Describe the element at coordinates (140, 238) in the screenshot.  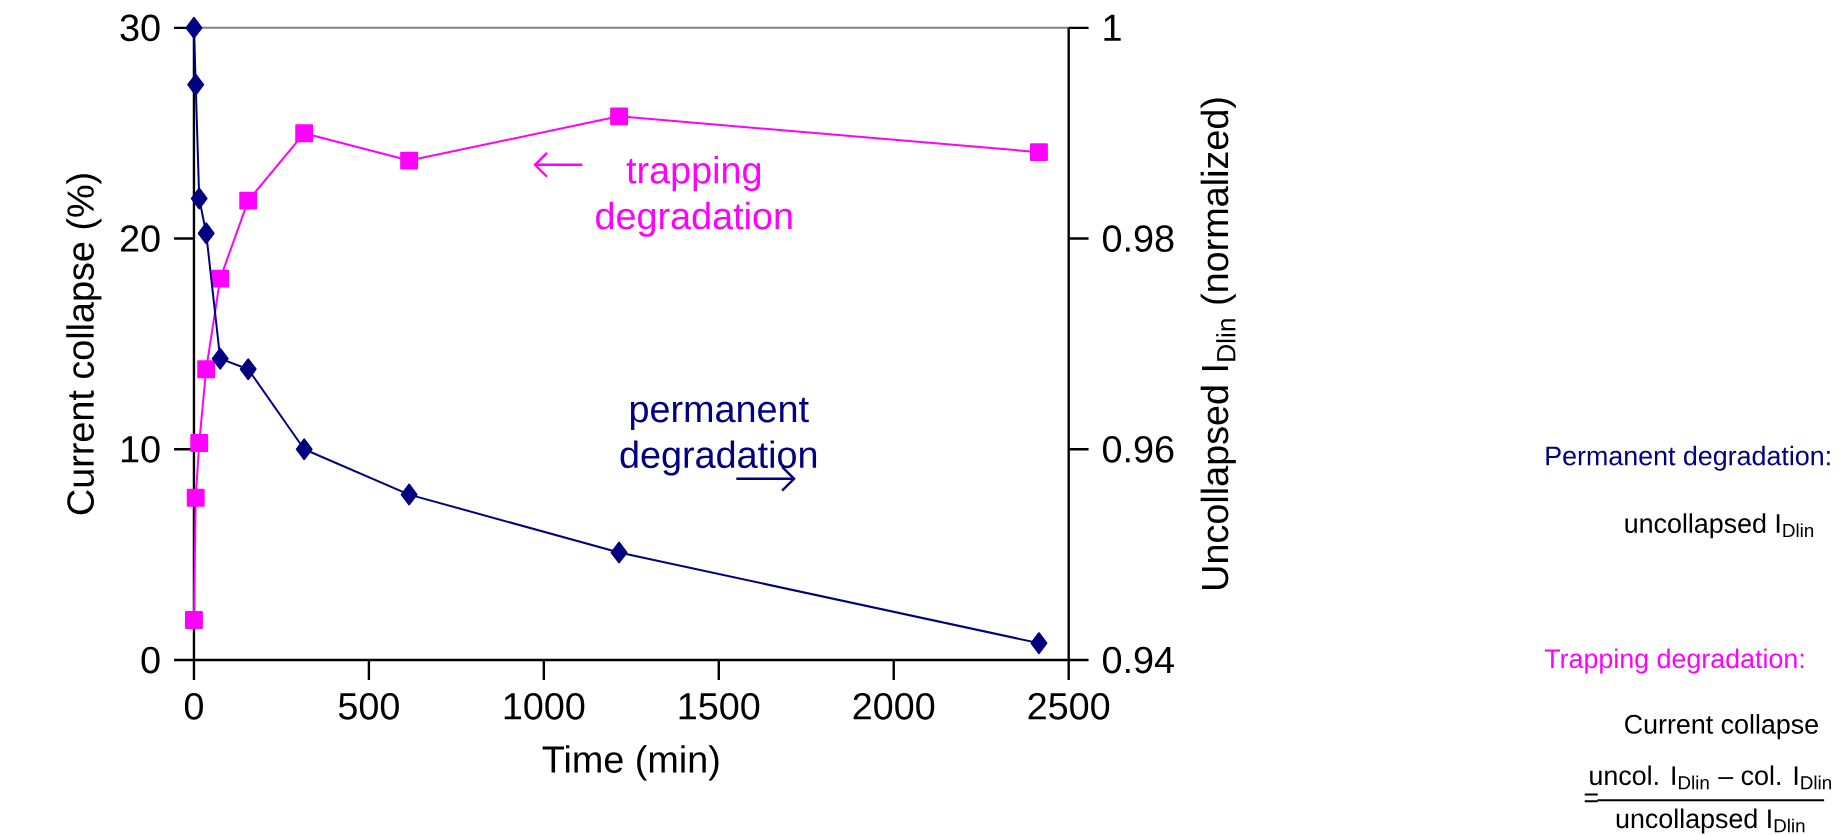
I see `y-tick-label: 20` at that location.